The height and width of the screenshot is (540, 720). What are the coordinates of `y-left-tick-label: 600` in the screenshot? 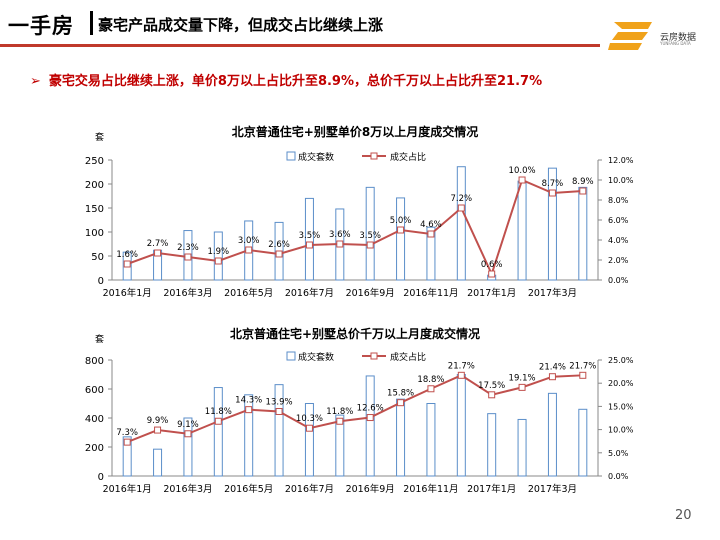 It's located at (94, 390).